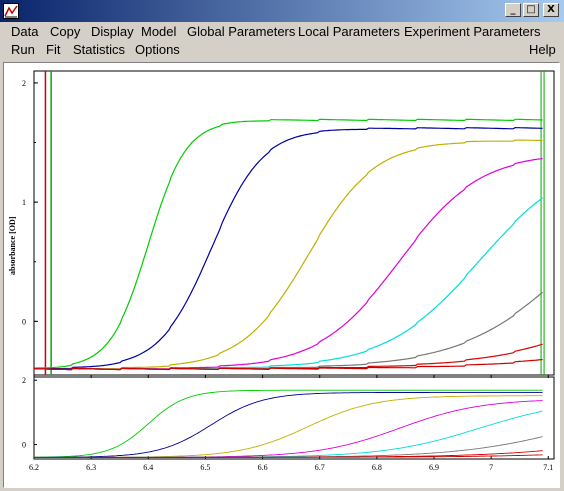 This screenshot has height=491, width=564. Describe the element at coordinates (25, 31) in the screenshot. I see `menu-data: Data` at that location.